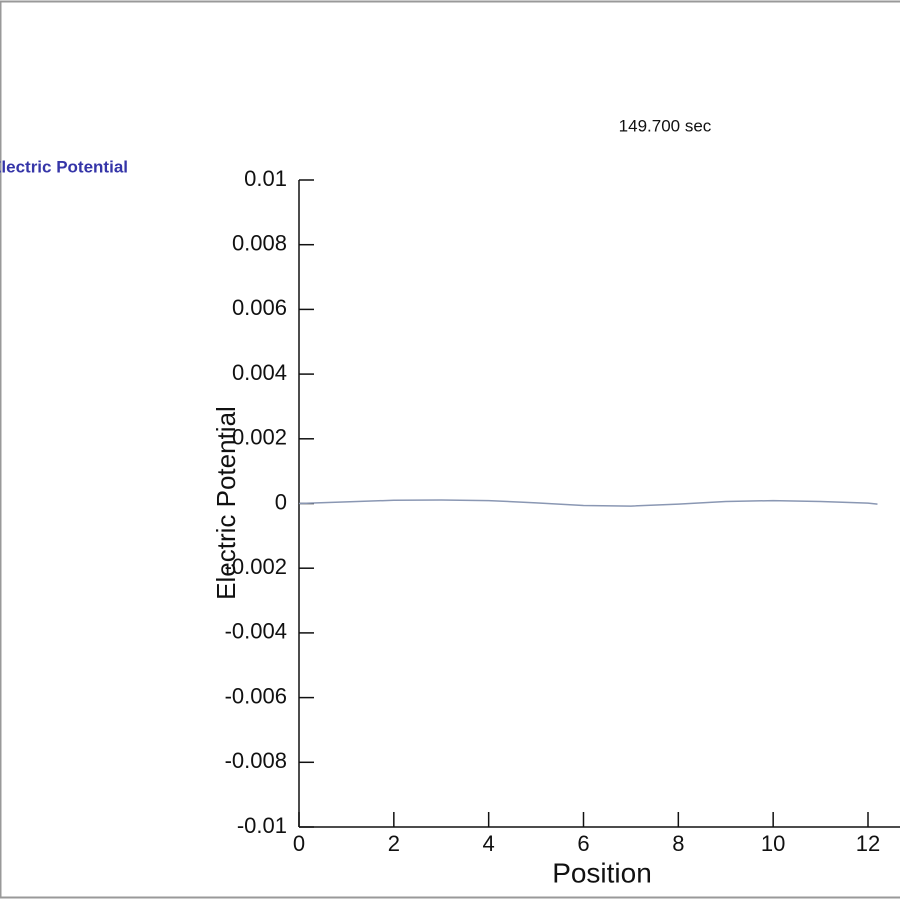  Describe the element at coordinates (259, 307) in the screenshot. I see `y-tick-label: 0.006` at that location.